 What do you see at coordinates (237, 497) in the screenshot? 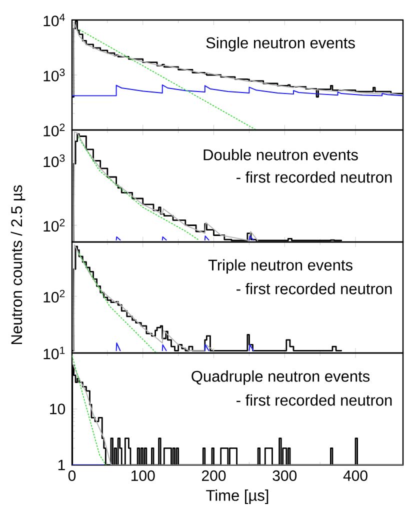
I see `x-axis-title: Time [µs]` at bounding box center [237, 497].